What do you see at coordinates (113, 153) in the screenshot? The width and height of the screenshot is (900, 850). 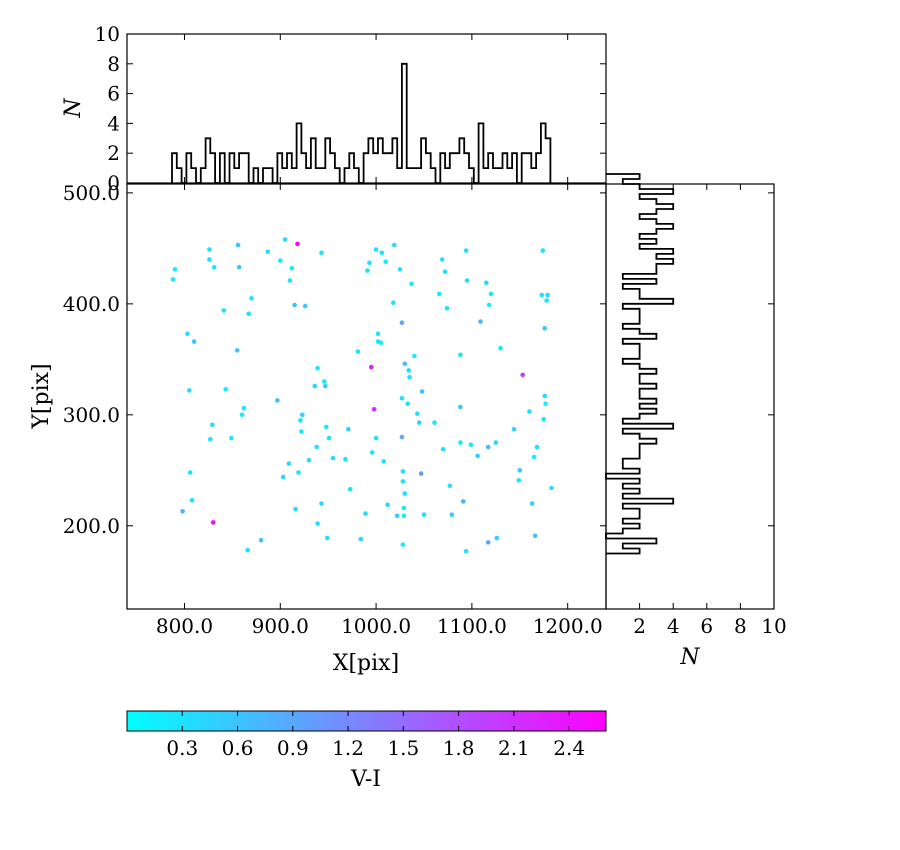 I see `top-histogram-y-tick-label: 2` at bounding box center [113, 153].